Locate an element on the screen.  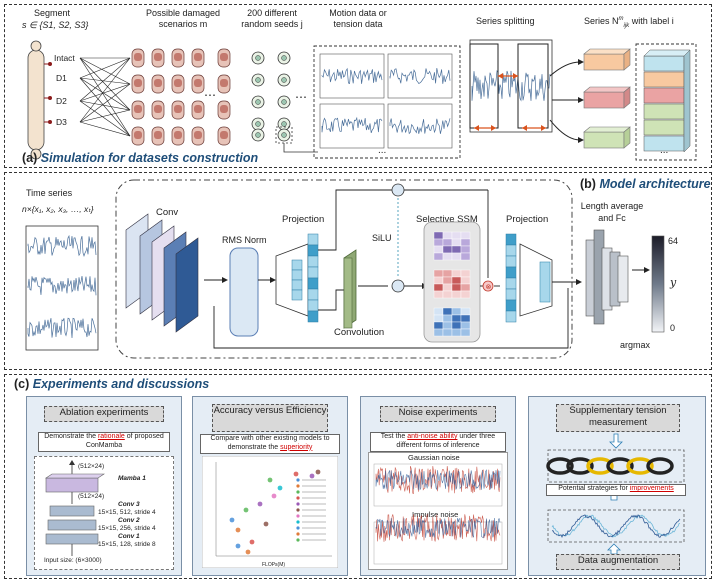
segment-set: s ∈ {S1, S2, S3} is located at coordinates (55, 25).